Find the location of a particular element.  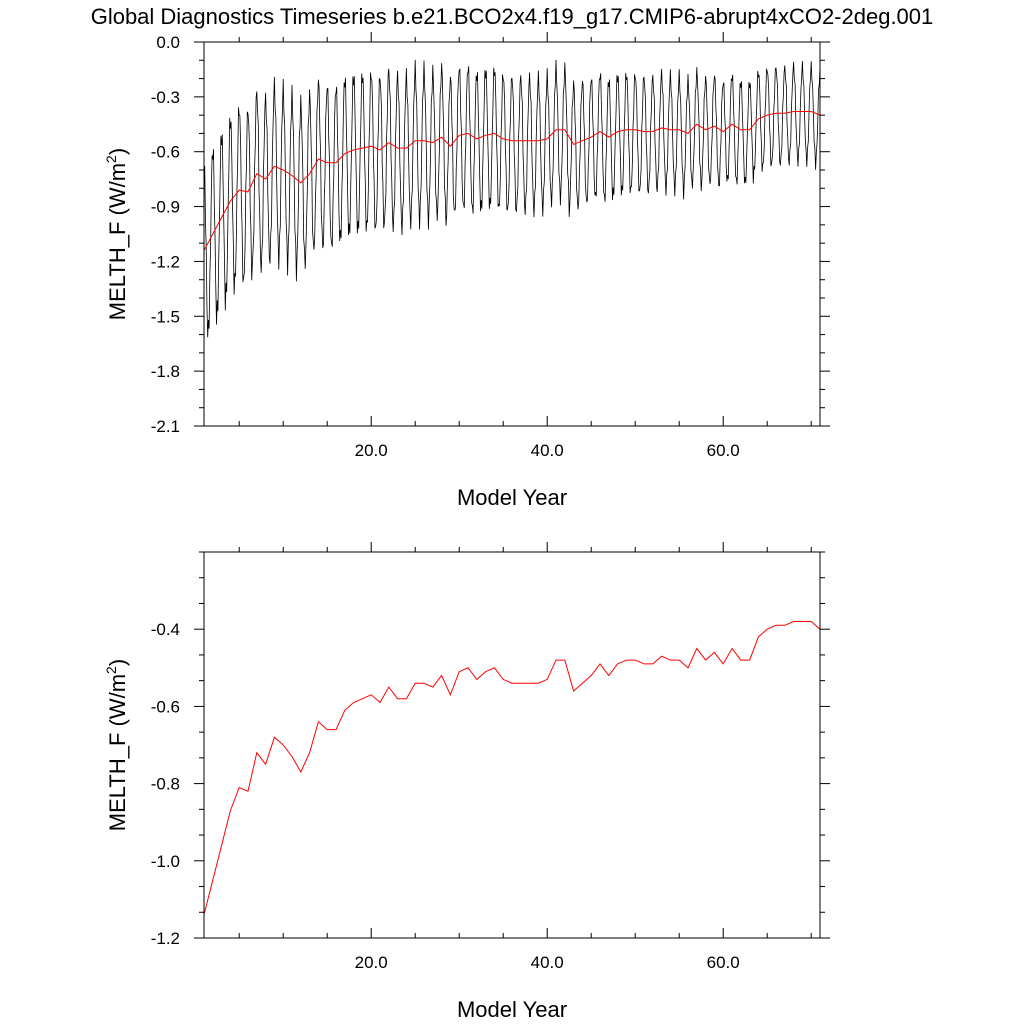

y-tick-label: -0.3 is located at coordinates (165, 97).